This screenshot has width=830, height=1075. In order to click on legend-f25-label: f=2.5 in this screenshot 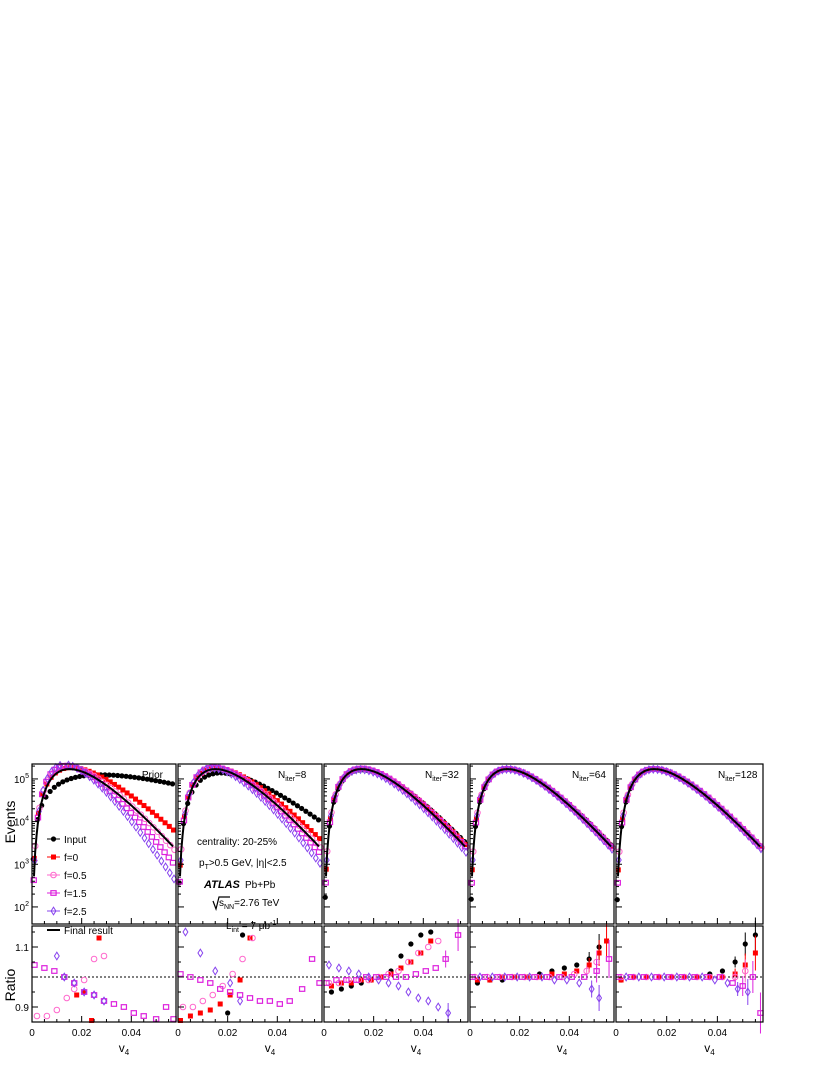, I will do `click(75, 912)`.